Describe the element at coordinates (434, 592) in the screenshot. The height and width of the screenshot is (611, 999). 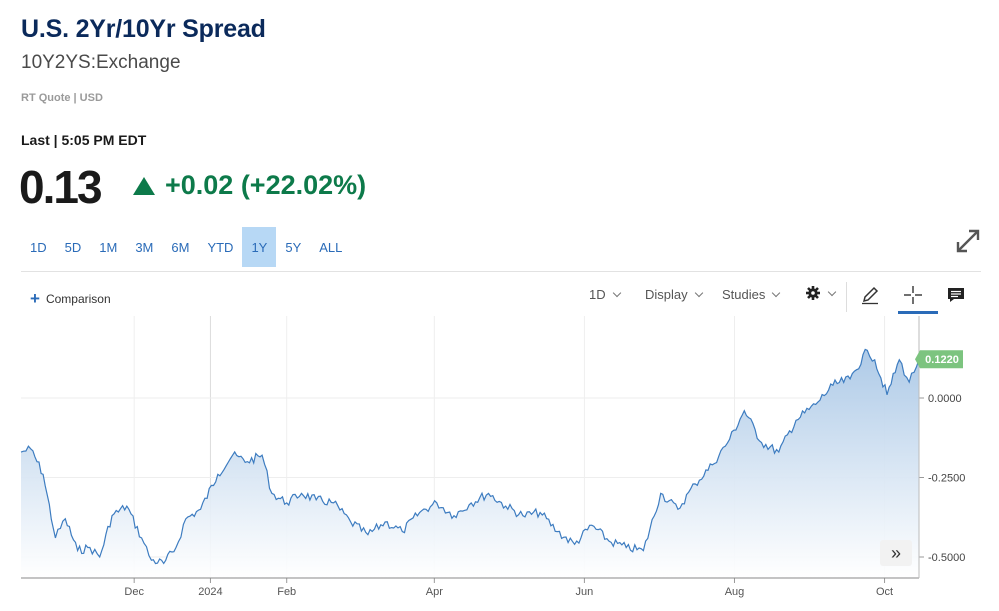
I see `x-tick-label: Apr` at that location.